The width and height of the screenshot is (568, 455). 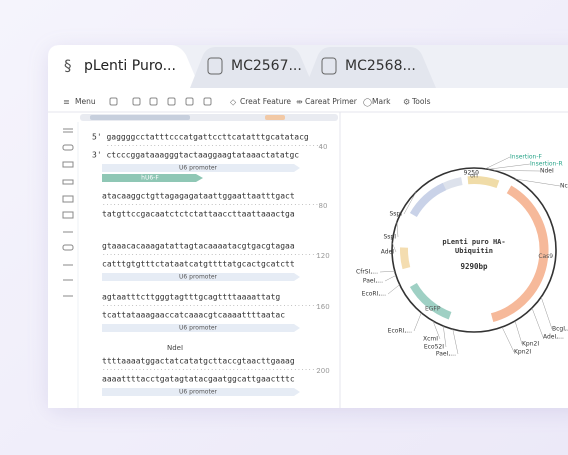 I want to click on map-tick: 9250, so click(x=471, y=173).